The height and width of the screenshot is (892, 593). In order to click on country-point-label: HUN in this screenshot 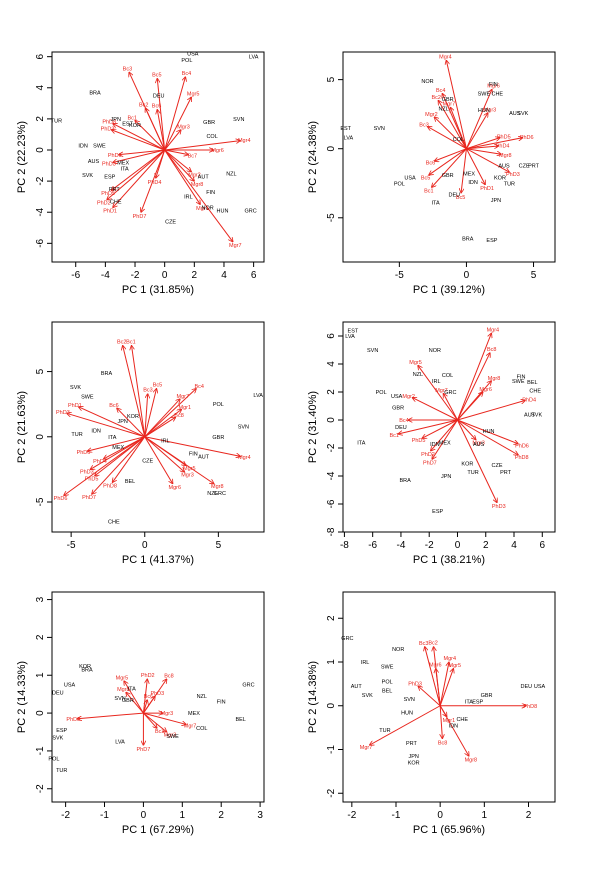, I will do `click(484, 111)`.